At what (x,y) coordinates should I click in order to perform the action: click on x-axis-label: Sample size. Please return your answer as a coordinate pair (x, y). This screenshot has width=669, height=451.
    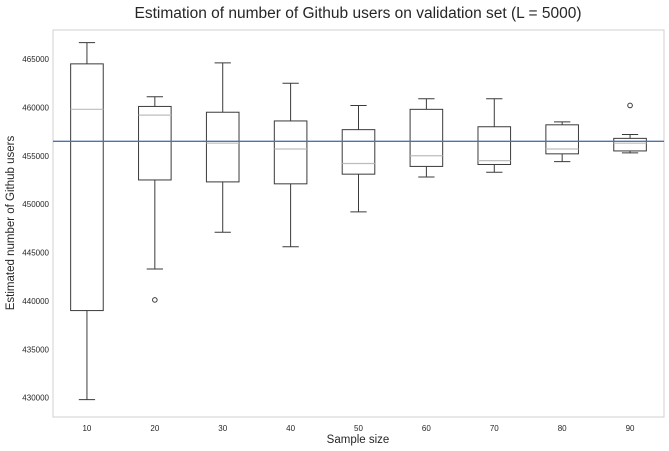
    Looking at the image, I should click on (358, 440).